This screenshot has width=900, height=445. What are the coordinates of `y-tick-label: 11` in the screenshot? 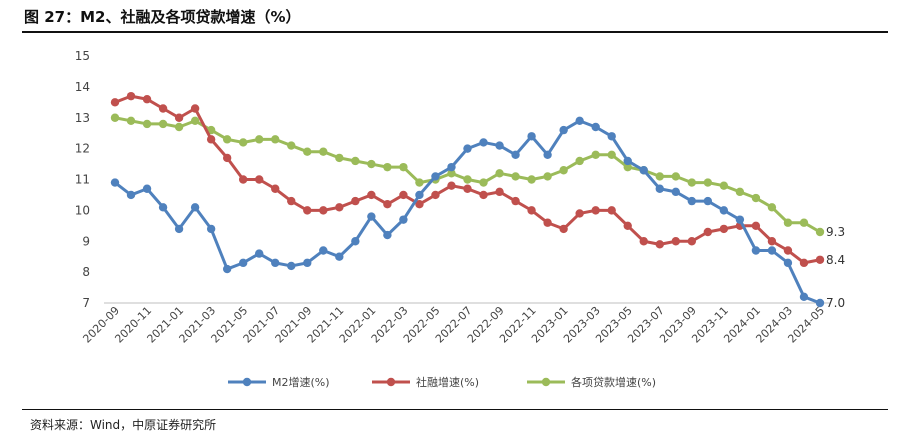 It's located at (82, 180).